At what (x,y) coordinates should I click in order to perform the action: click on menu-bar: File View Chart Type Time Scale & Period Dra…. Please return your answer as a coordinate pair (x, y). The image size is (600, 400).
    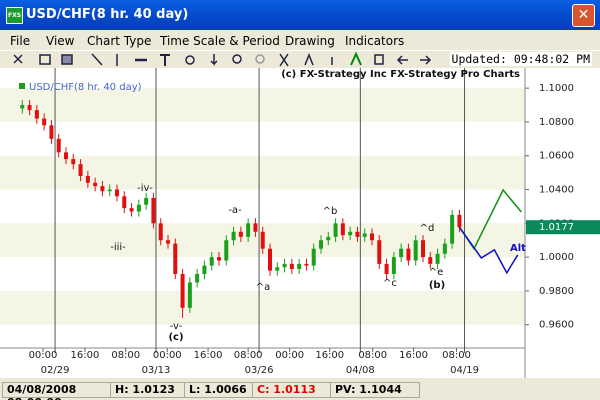
    Looking at the image, I should click on (300, 40).